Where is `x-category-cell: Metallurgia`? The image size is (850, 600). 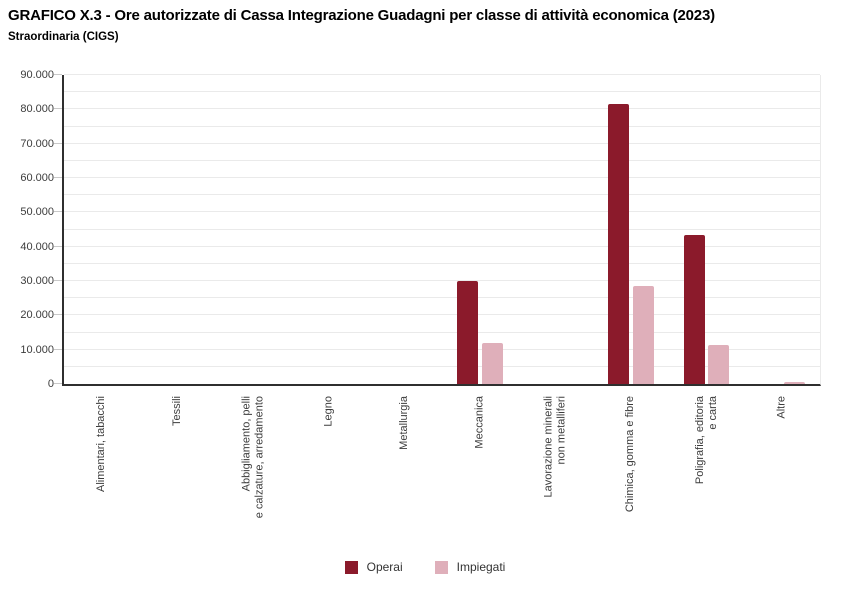
x-category-cell: Metallurgia is located at coordinates (404, 473).